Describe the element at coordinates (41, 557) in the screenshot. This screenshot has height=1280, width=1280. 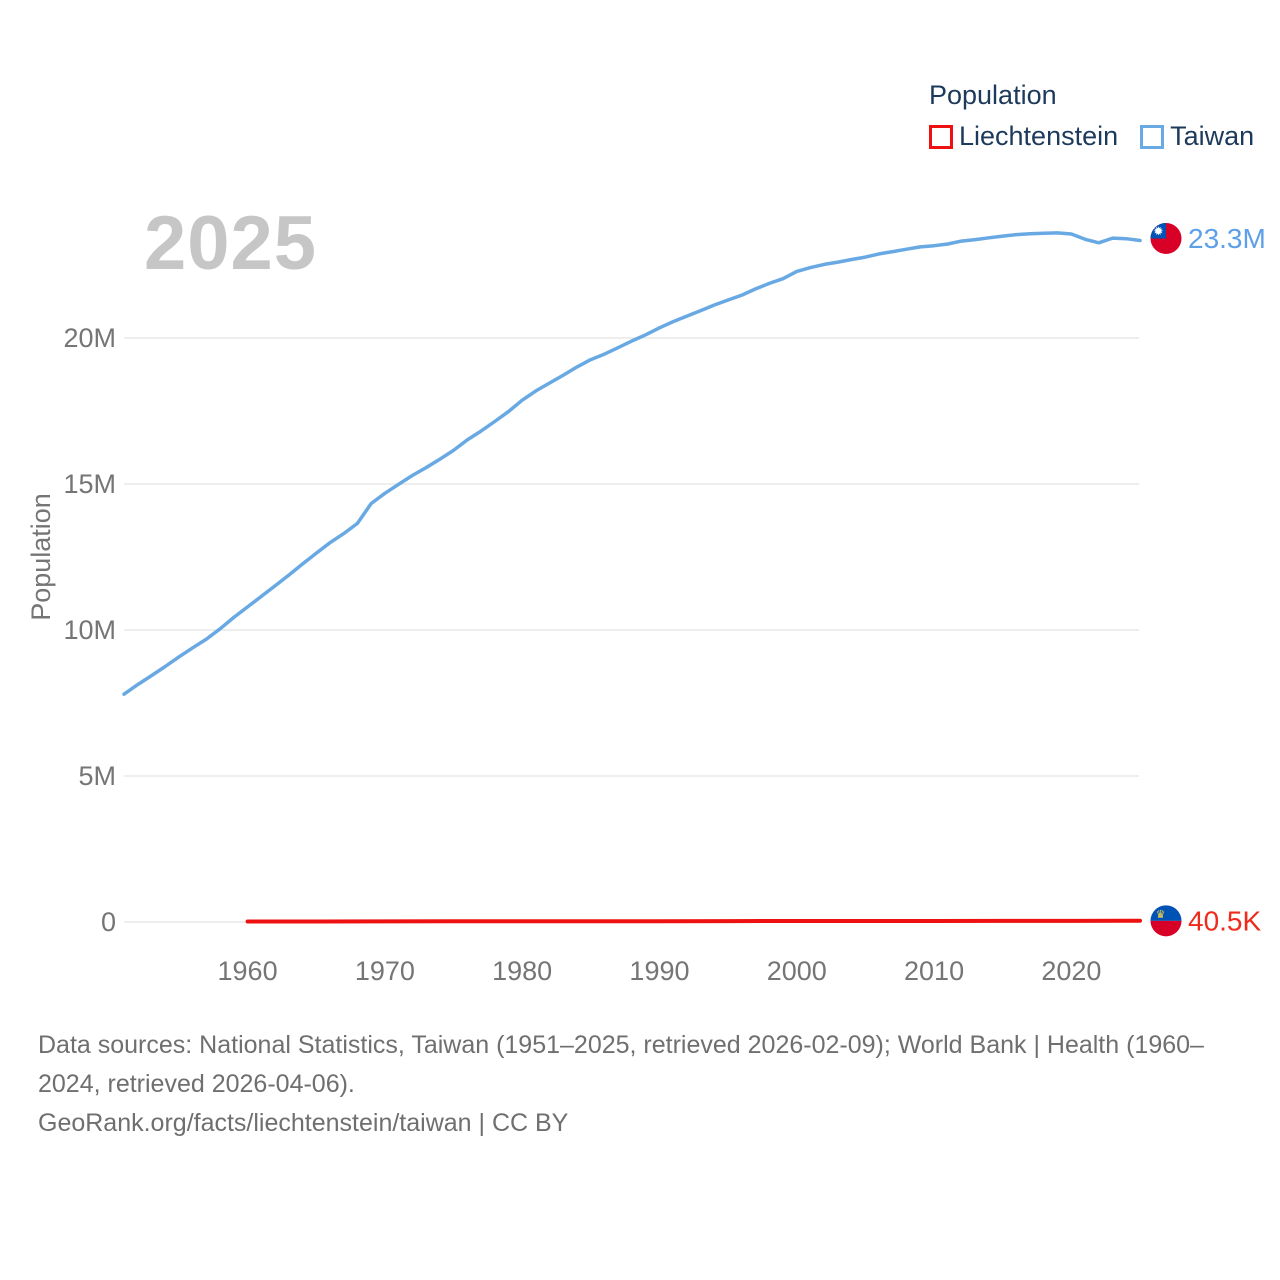
I see `y-axis-title: Population` at that location.